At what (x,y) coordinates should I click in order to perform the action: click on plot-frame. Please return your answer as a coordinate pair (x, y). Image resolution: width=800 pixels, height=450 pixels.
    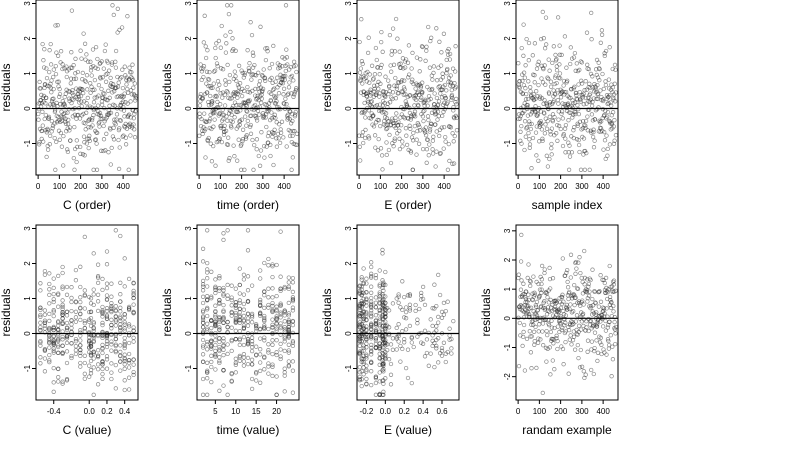
    Looking at the image, I should click on (408, 312).